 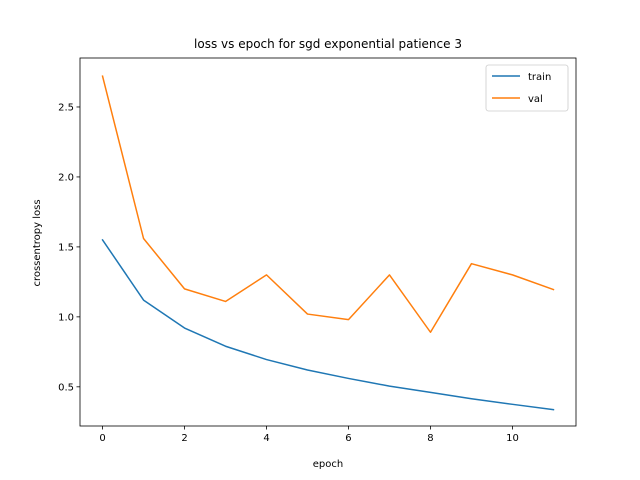 I want to click on legend-label-train: train, so click(x=539, y=77).